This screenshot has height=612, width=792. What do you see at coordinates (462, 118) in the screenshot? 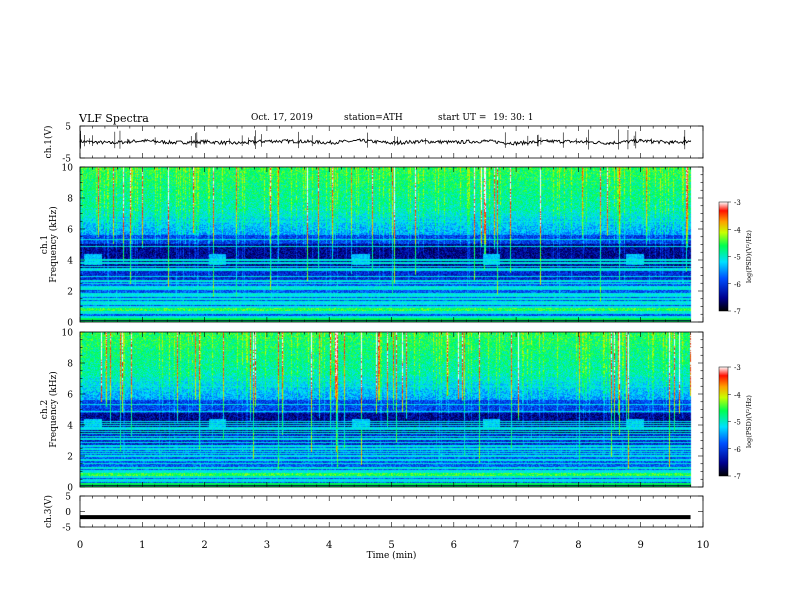
I see `start-ut-label: start UT =` at bounding box center [462, 118].